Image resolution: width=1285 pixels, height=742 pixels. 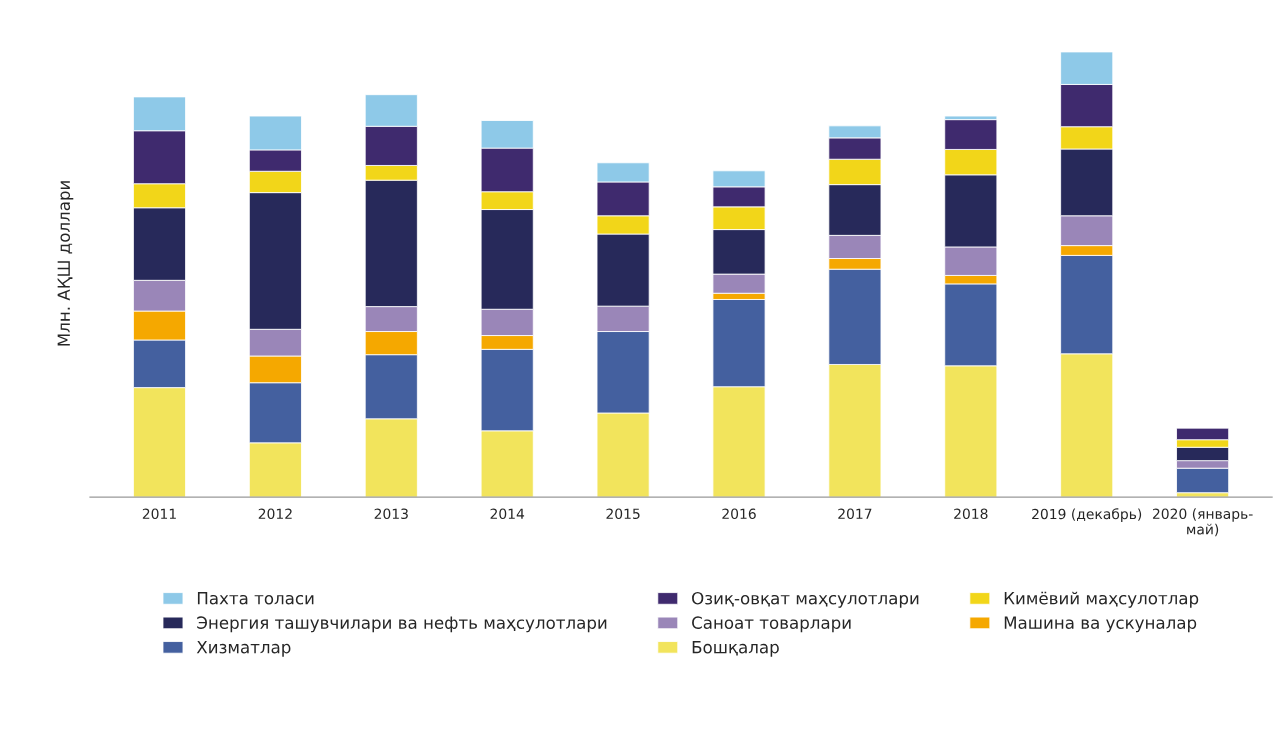 What do you see at coordinates (971, 513) in the screenshot?
I see `x-tick-label: 2018` at bounding box center [971, 513].